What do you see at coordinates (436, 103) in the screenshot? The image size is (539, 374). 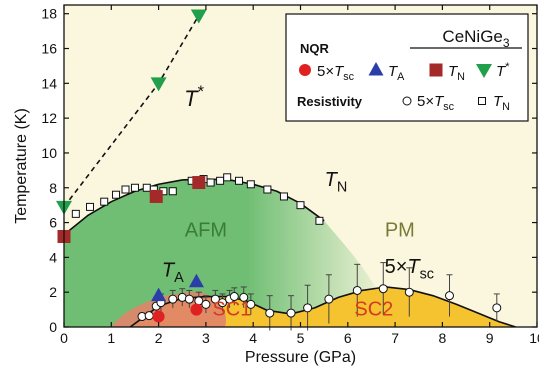 I see `legend-res-5xtsc-label: 5×Tsc` at bounding box center [436, 103].